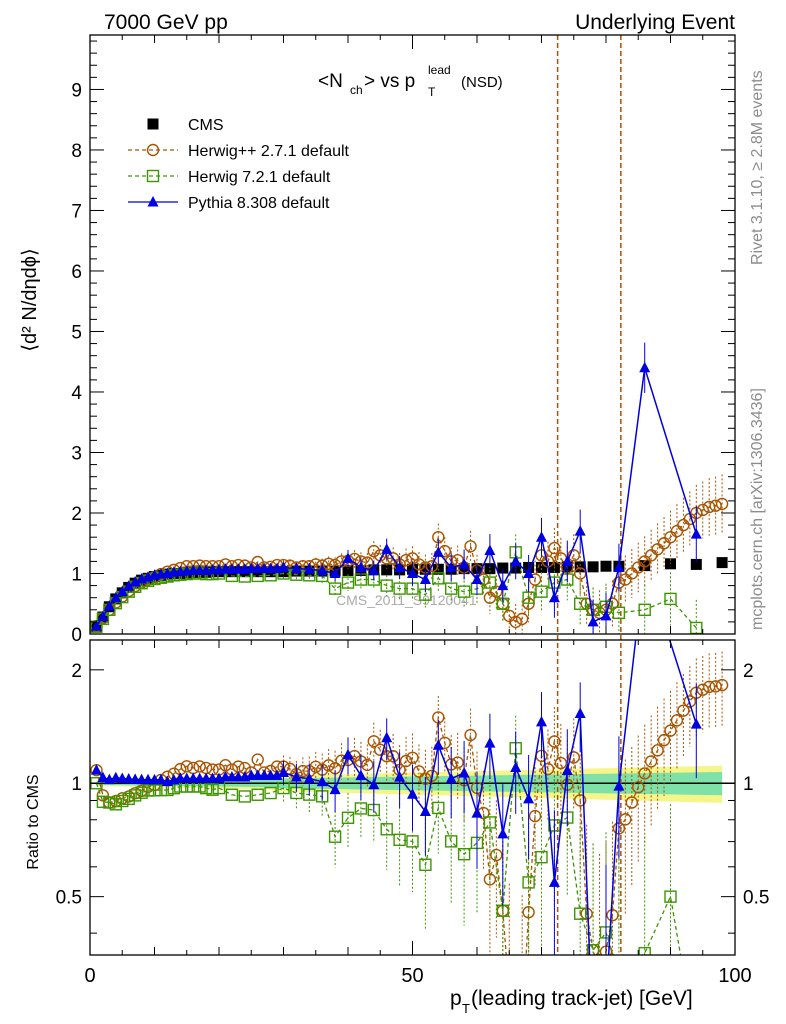 The width and height of the screenshot is (786, 1024). I want to click on y-axis-label-top: ⟨d² N/dηdϕ⟩, so click(30, 300).